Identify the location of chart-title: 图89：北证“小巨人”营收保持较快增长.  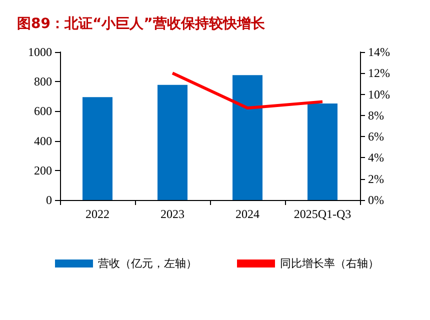
(141, 24).